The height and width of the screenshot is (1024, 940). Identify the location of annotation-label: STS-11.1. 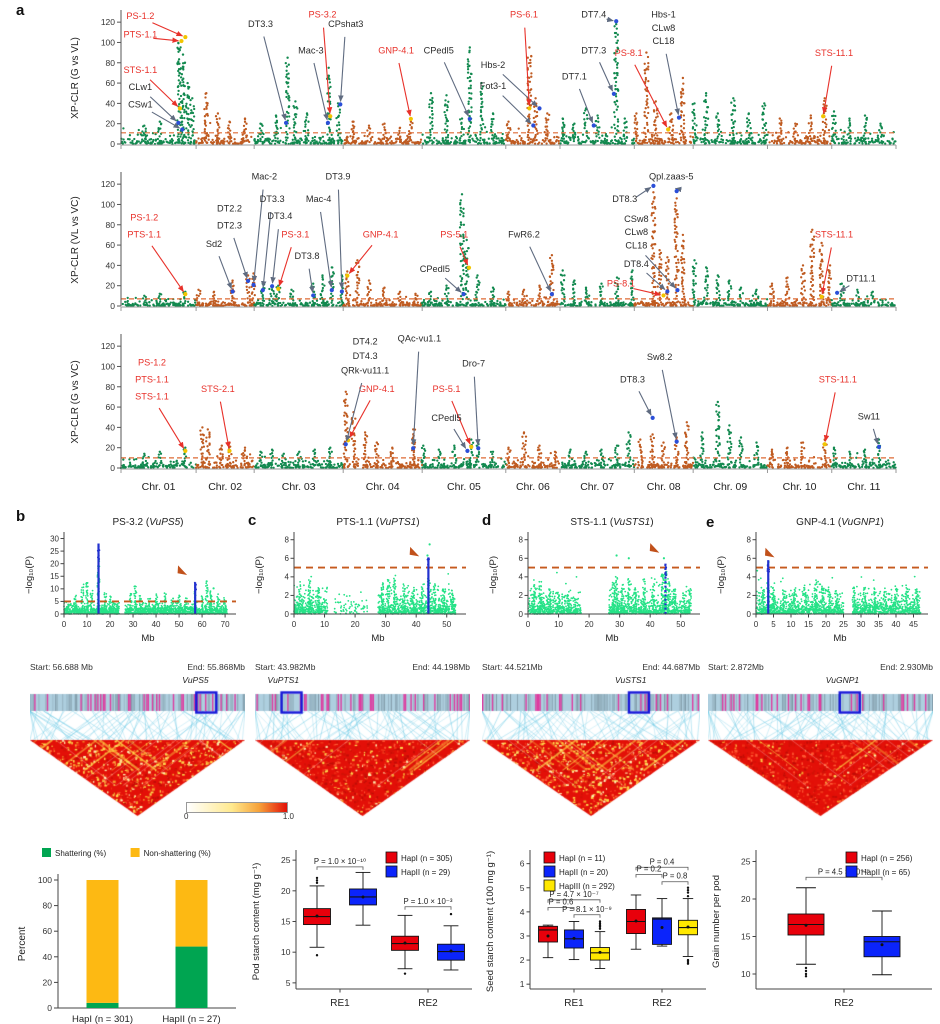
(838, 380).